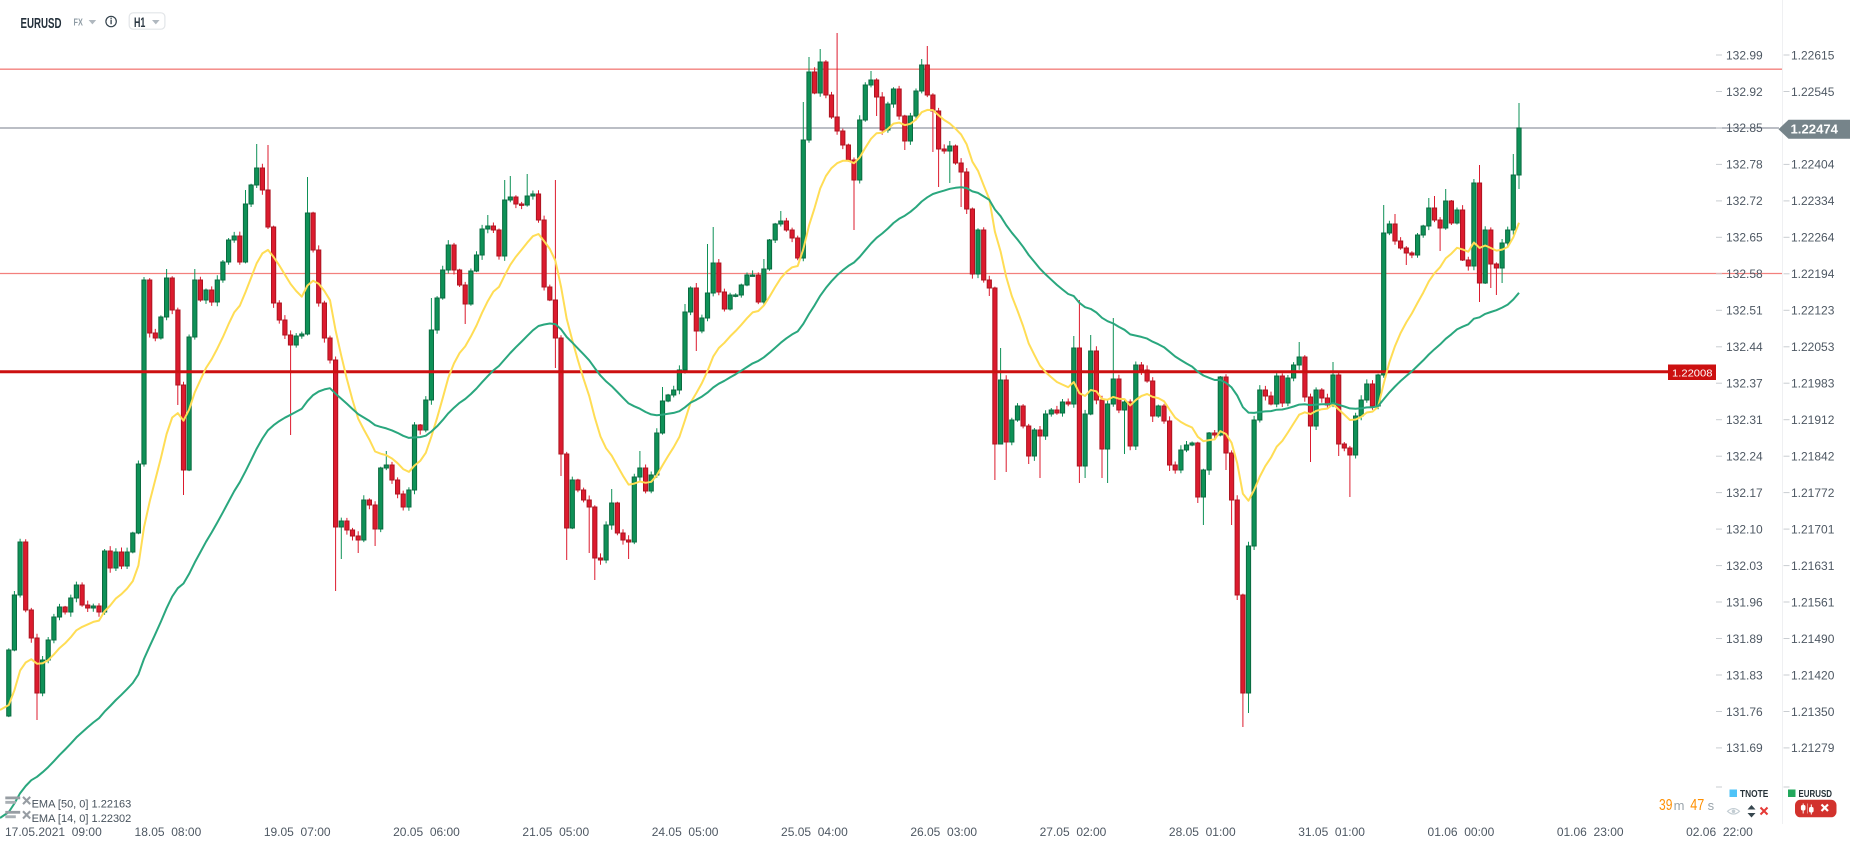 The width and height of the screenshot is (1850, 849). Describe the element at coordinates (1711, 805) in the screenshot. I see `svg-text: s` at that location.